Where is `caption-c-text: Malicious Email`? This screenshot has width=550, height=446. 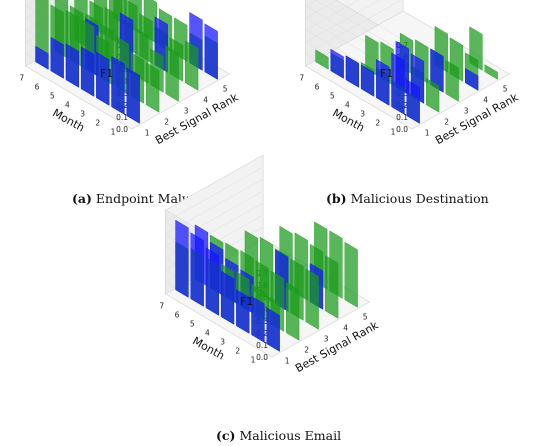 caption-c-text: Malicious Email is located at coordinates (290, 435).